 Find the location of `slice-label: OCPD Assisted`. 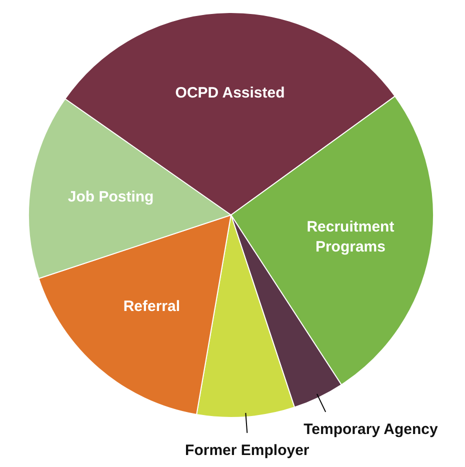

slice-label: OCPD Assisted is located at coordinates (230, 93).